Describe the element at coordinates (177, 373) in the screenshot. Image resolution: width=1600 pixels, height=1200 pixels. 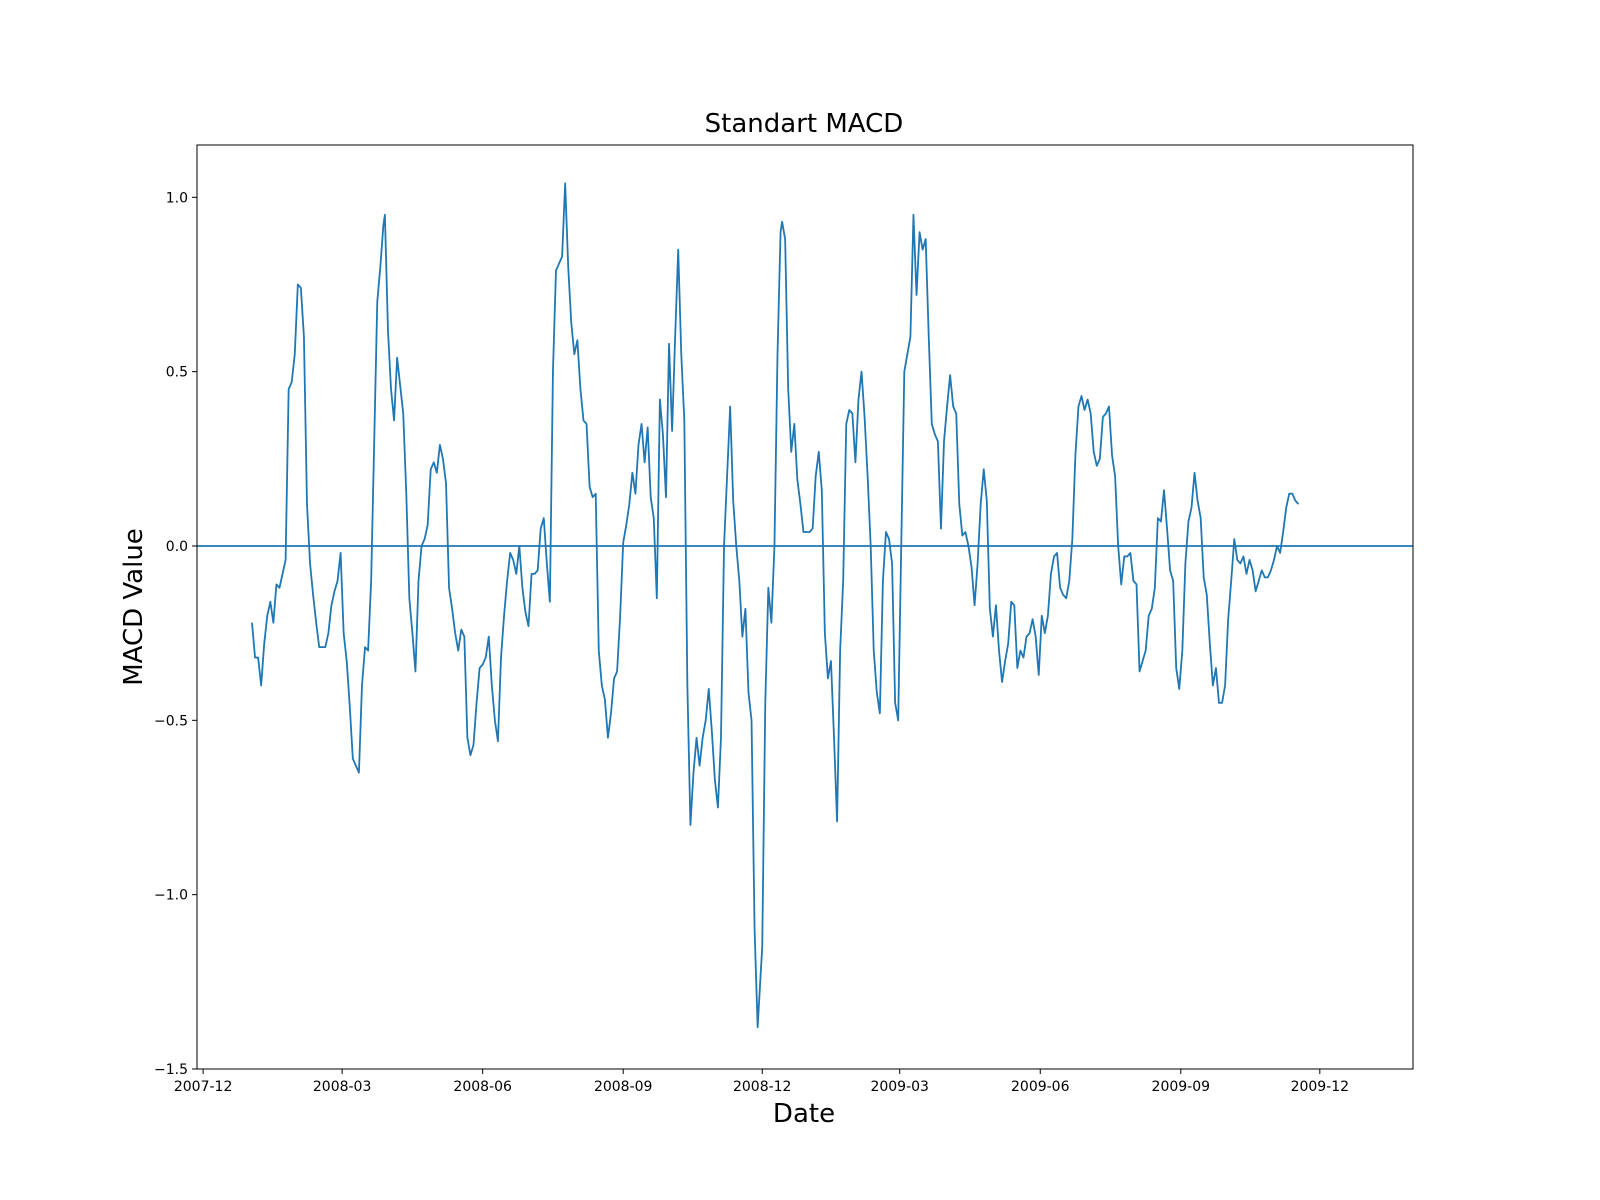
I see `y-tick-label: 0.5` at that location.